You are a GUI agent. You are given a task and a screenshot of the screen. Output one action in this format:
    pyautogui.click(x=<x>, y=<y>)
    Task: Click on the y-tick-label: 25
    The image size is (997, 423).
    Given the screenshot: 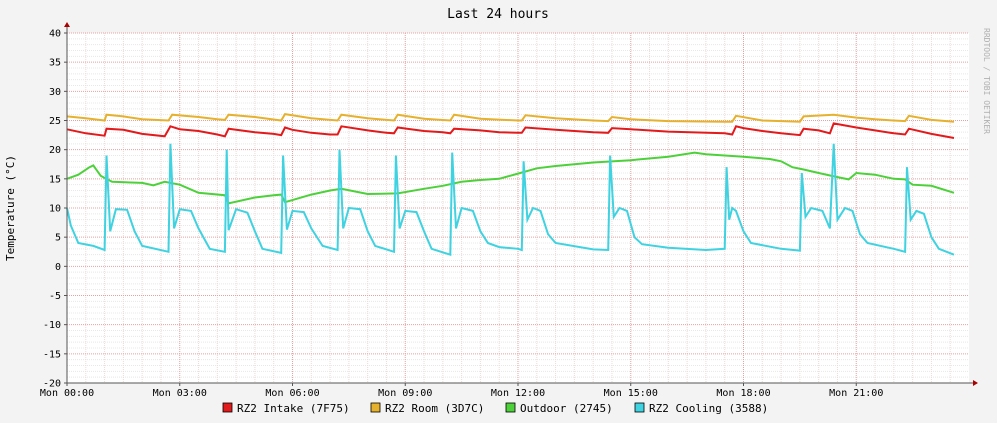 What is the action you would take?
    pyautogui.click(x=55, y=121)
    